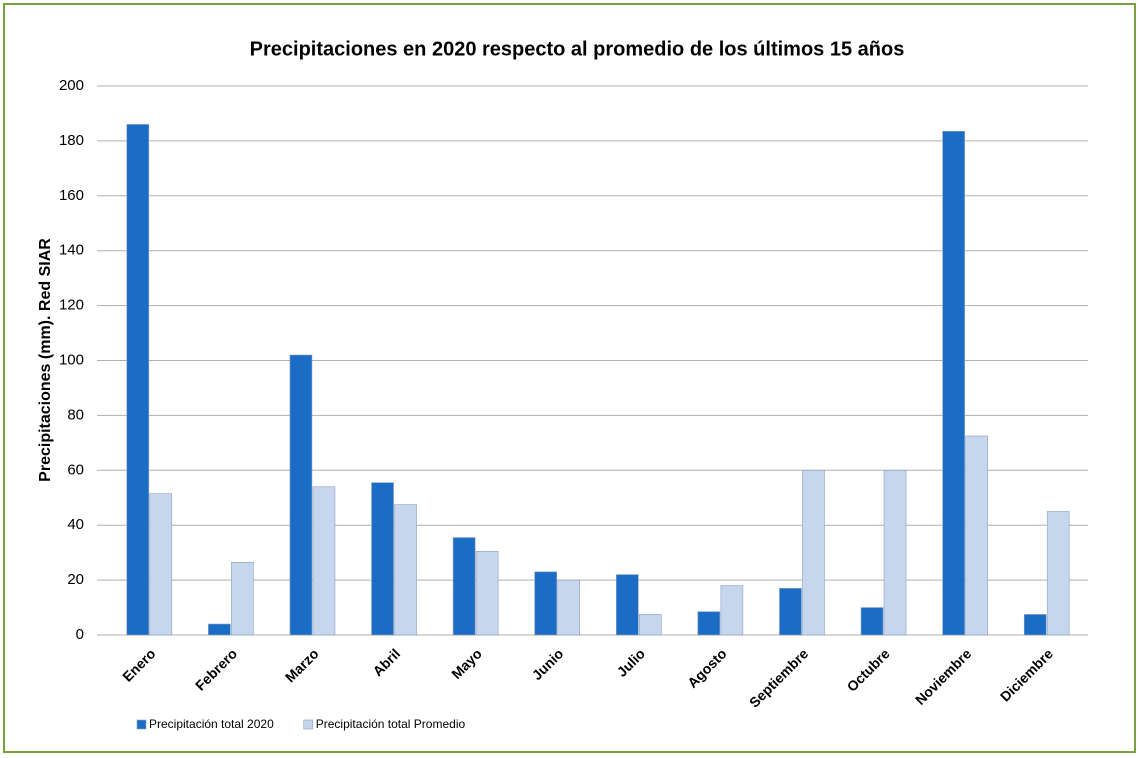  I want to click on legend-label: Precipitación total 2020, so click(211, 724).